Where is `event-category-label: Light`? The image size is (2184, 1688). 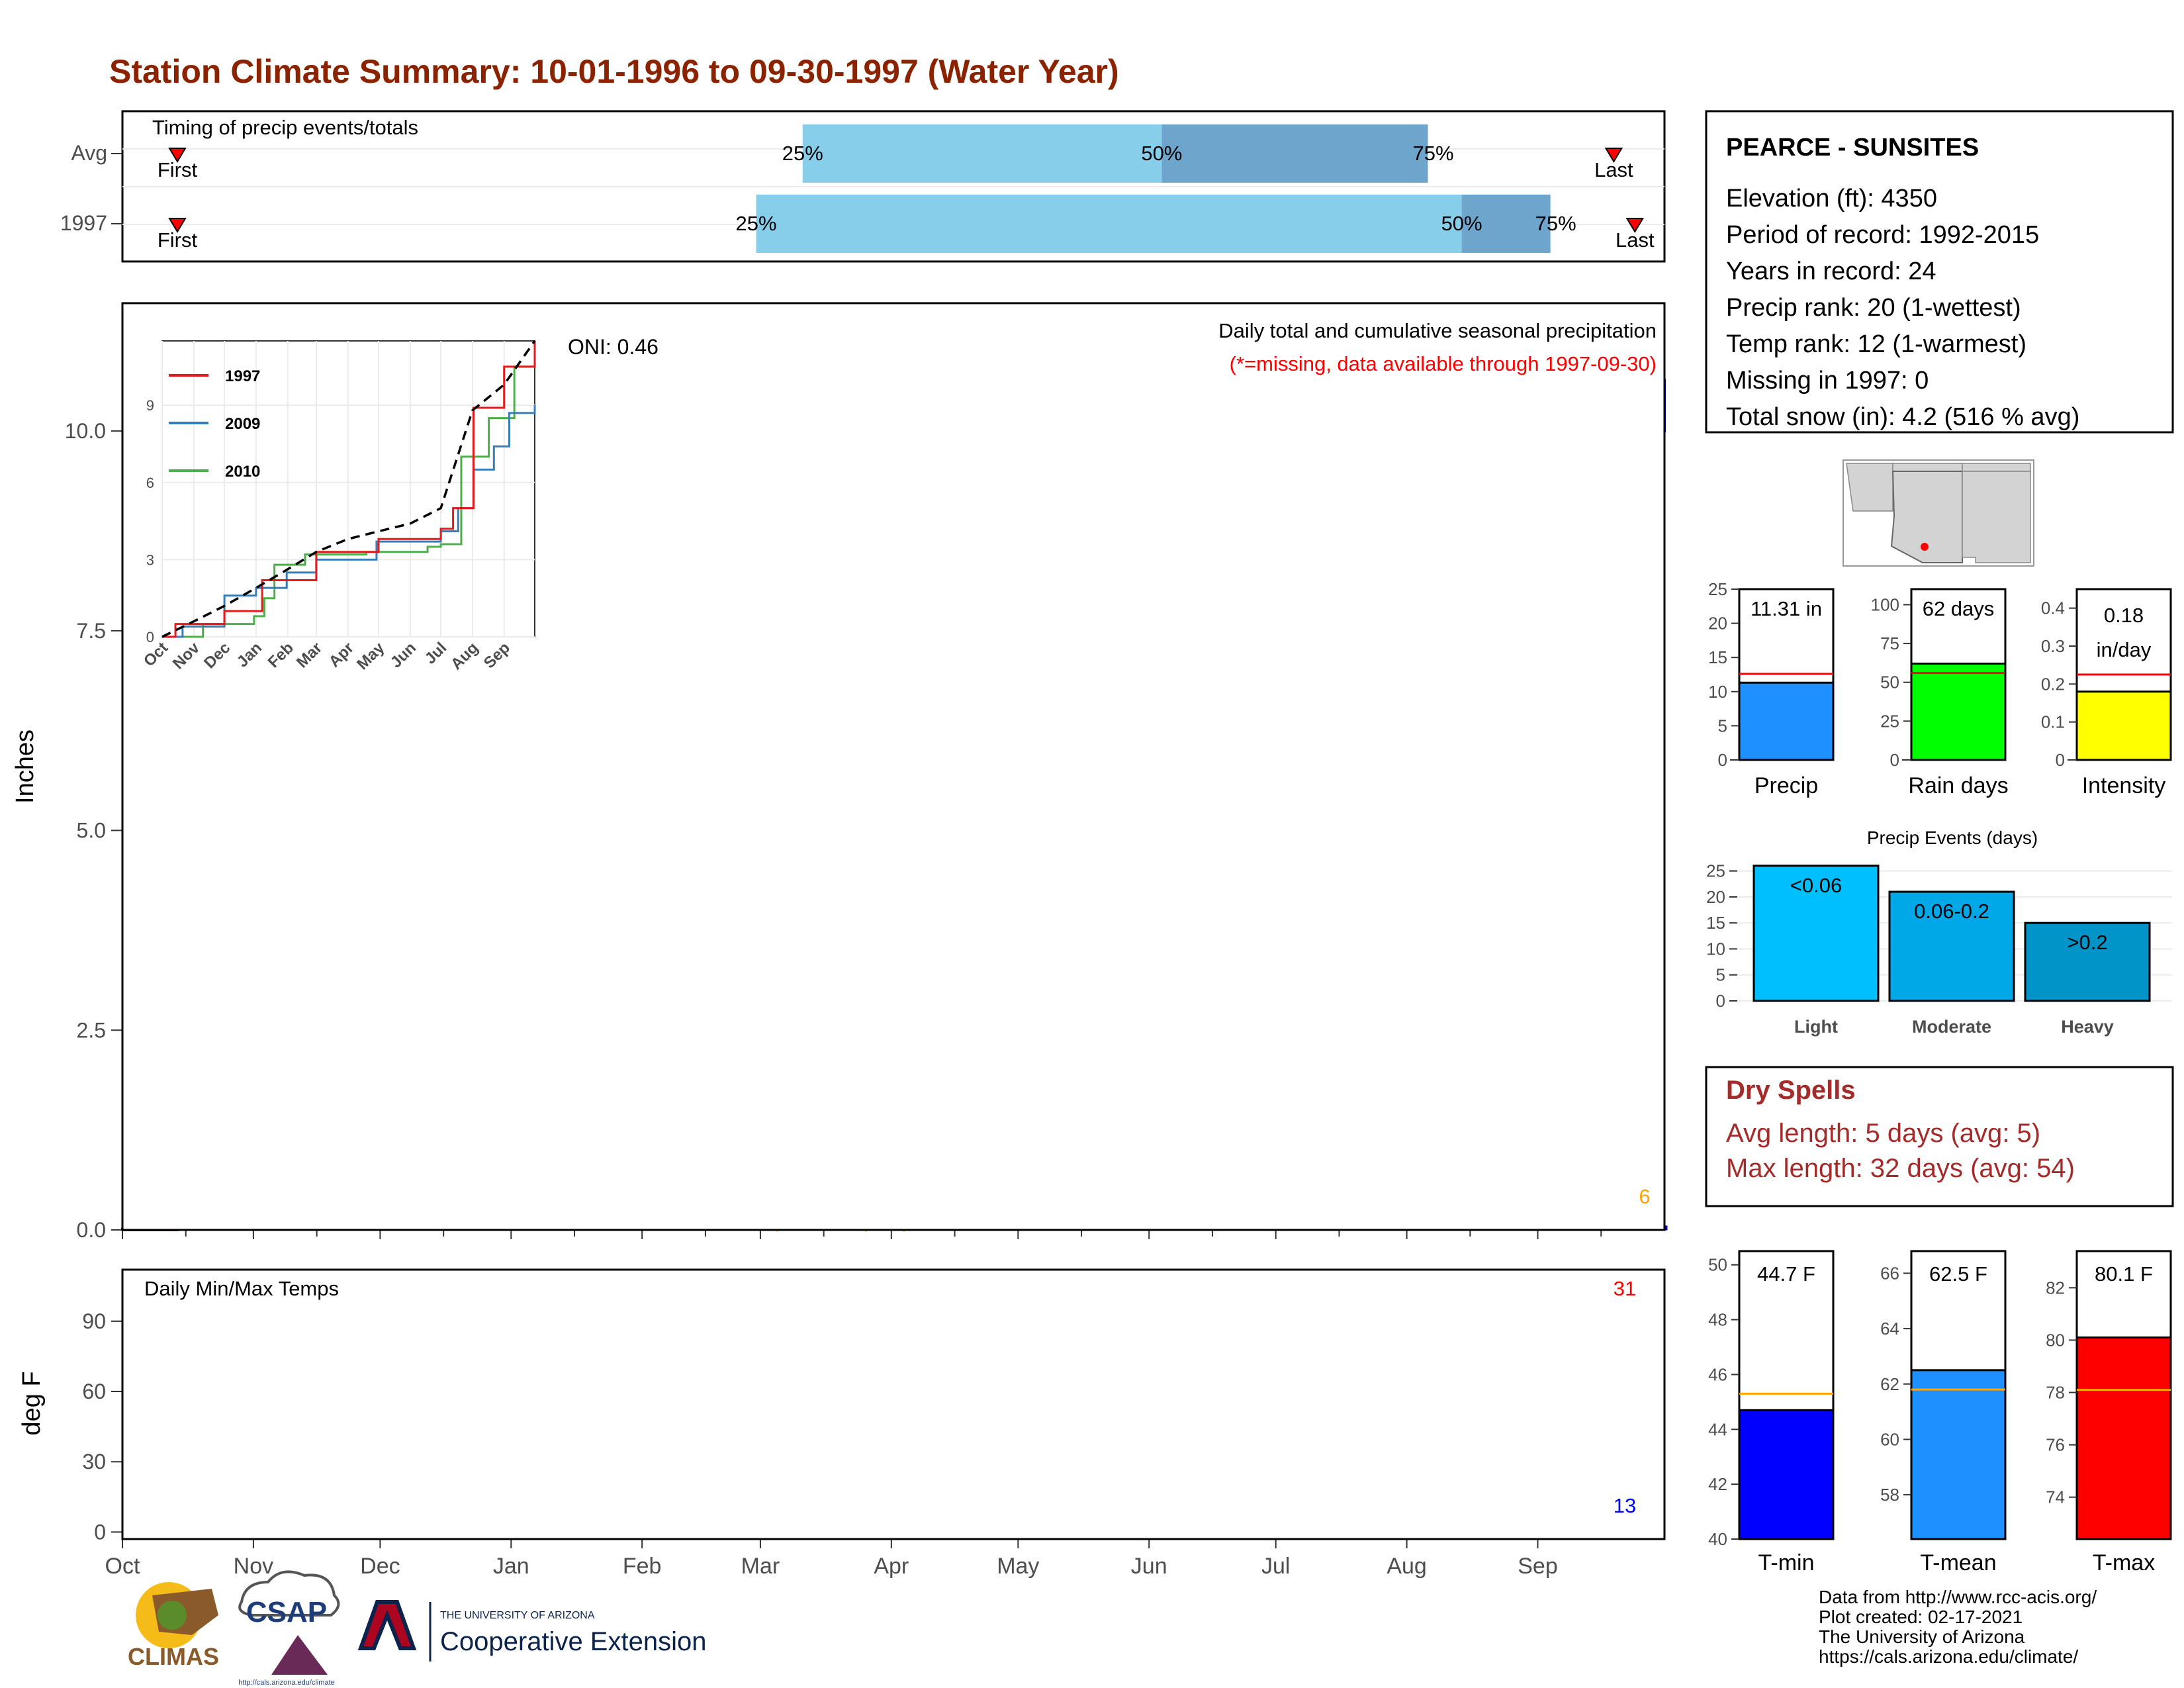 event-category-label: Light is located at coordinates (1816, 1027).